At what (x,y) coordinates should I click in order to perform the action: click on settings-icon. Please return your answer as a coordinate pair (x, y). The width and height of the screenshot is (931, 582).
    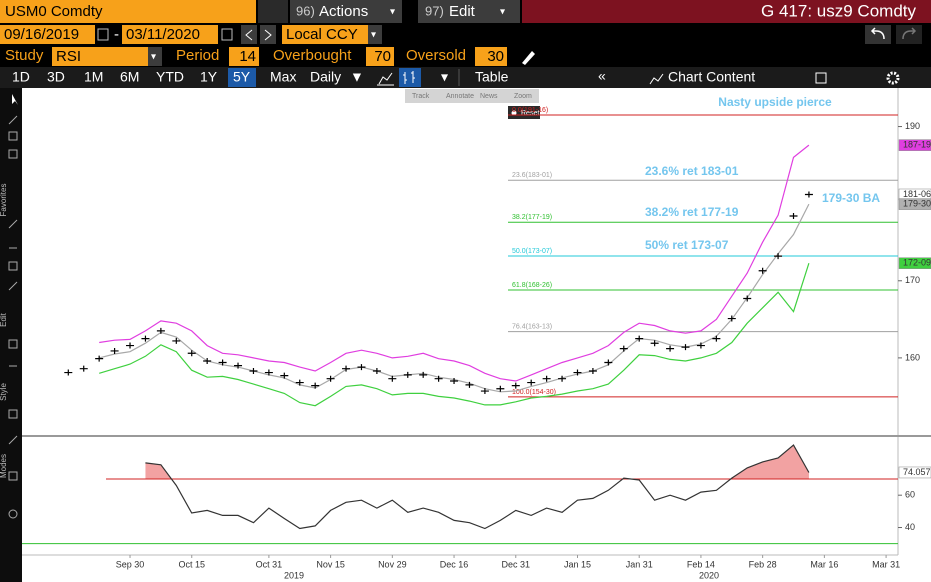
    Looking at the image, I should click on (893, 78).